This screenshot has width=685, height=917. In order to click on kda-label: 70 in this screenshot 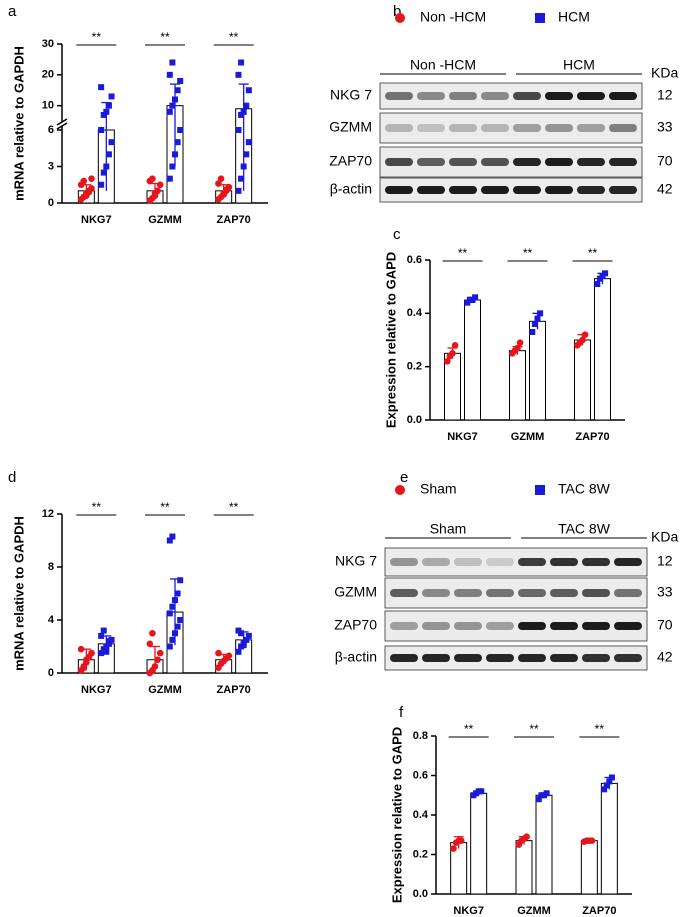, I will do `click(665, 625)`.